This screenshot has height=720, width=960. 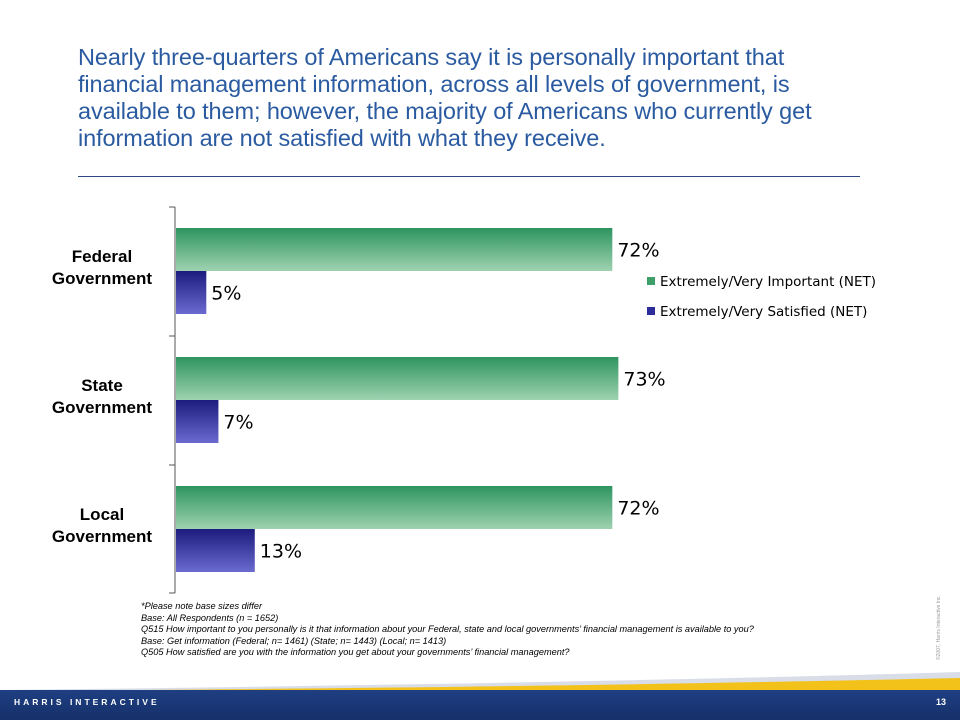 What do you see at coordinates (480, 681) in the screenshot?
I see `footer-swoosh` at bounding box center [480, 681].